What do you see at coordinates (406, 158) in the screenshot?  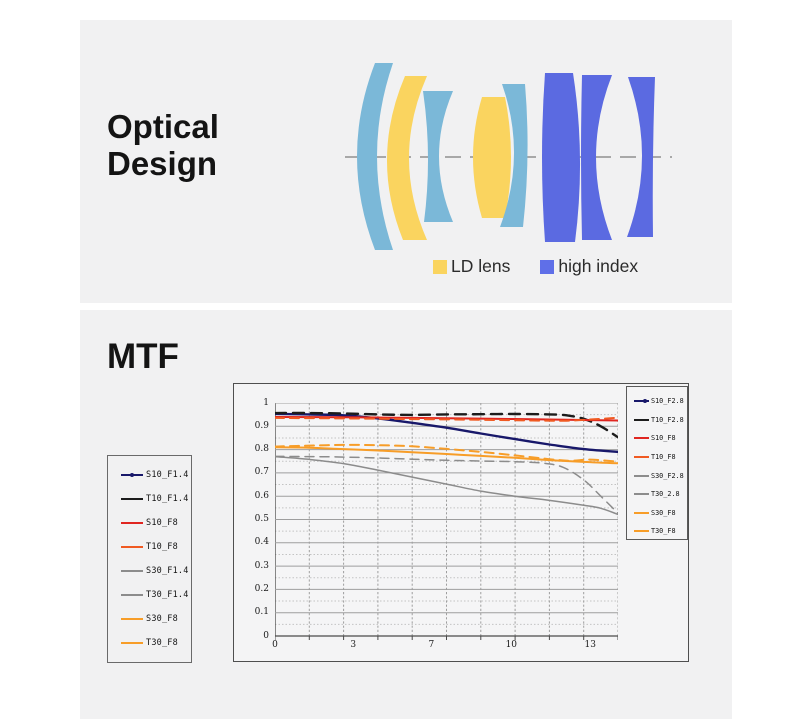 I see `lens-element-2-yellow` at bounding box center [406, 158].